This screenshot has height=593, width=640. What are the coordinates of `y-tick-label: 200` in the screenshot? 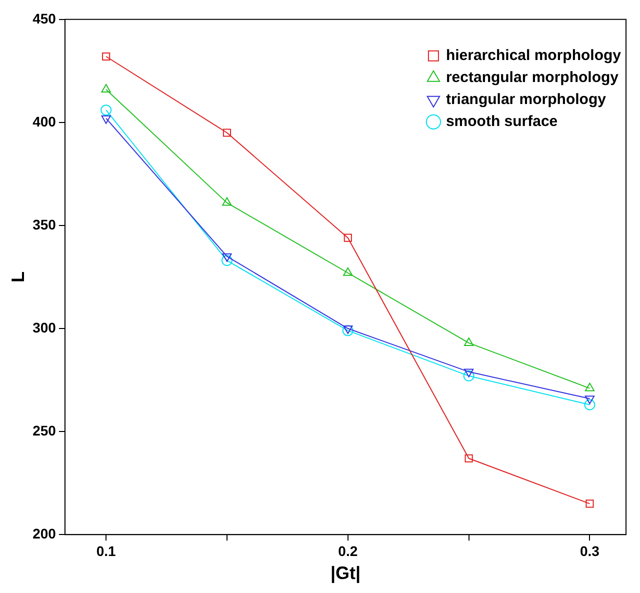 It's located at (44, 533).